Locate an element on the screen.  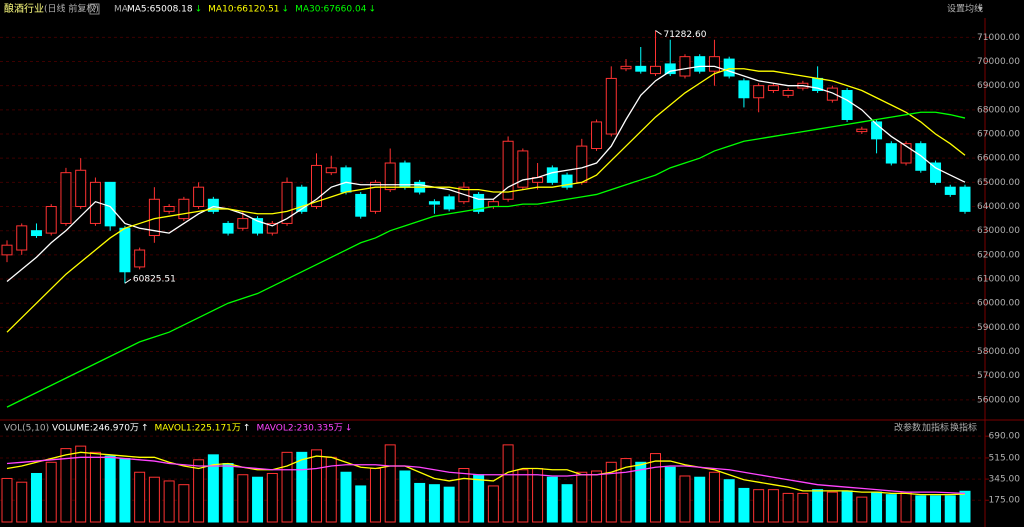
legend-entry: MAVOL2:230.335万 is located at coordinates (299, 429).